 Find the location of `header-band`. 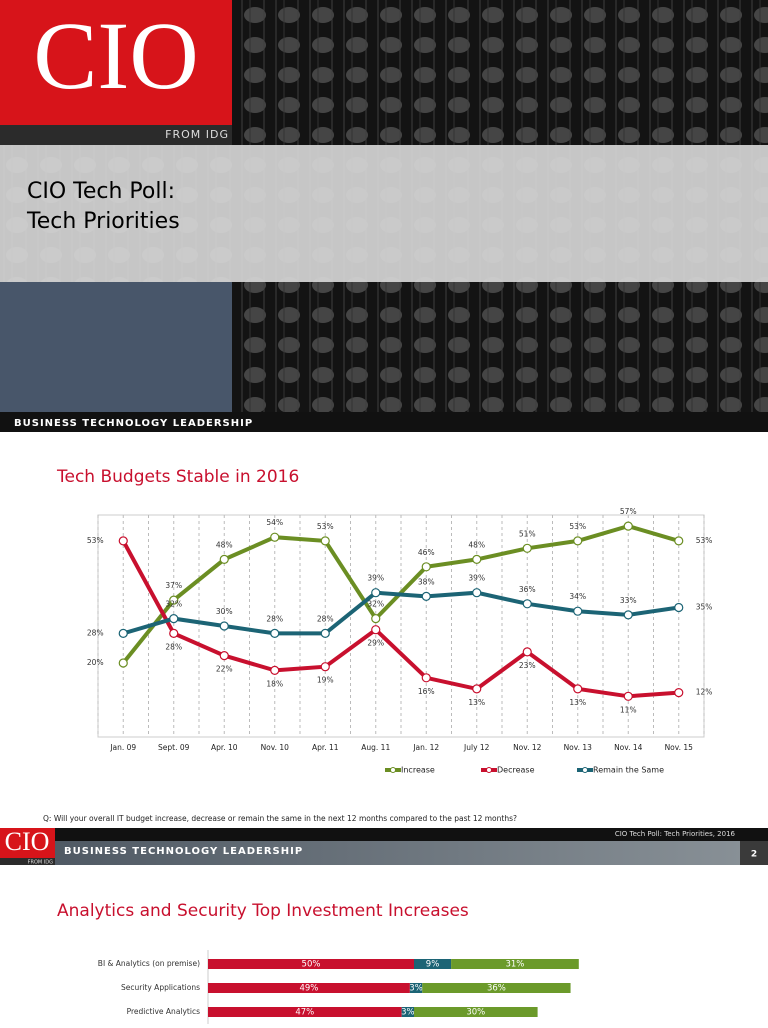

header-band is located at coordinates (384, 853).